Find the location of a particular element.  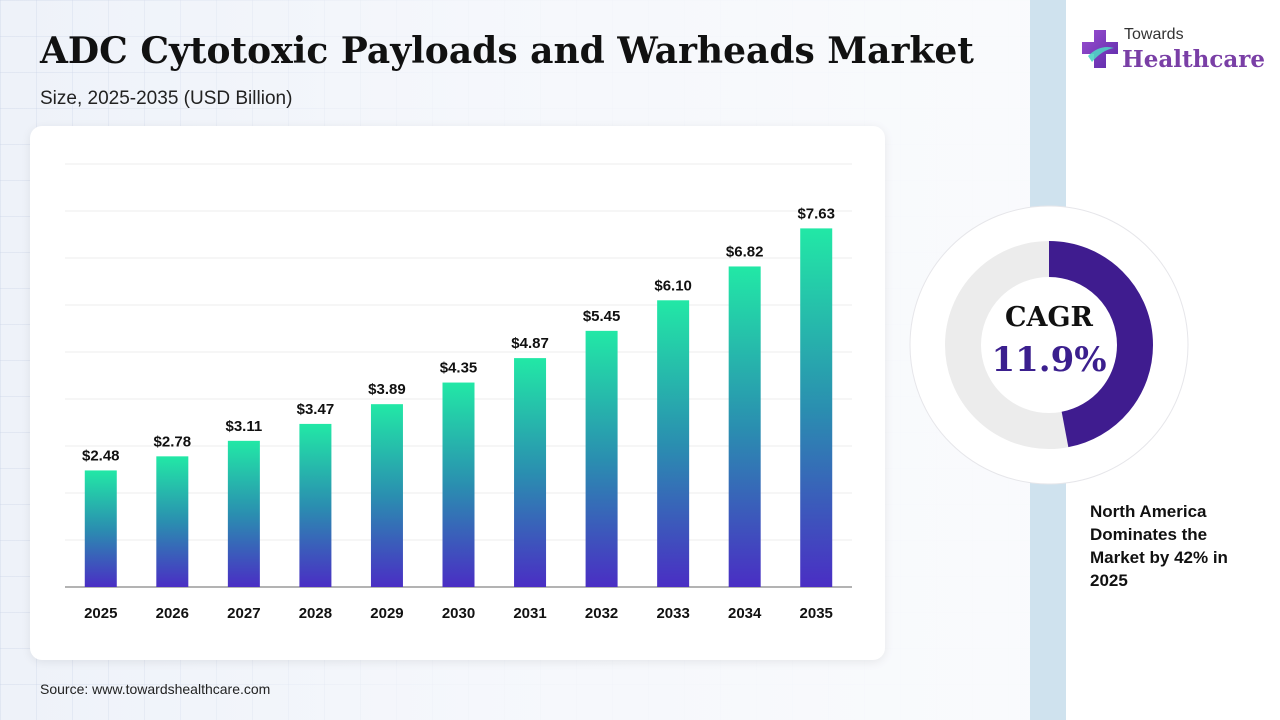

data-label-2034: $6.82 is located at coordinates (745, 251).